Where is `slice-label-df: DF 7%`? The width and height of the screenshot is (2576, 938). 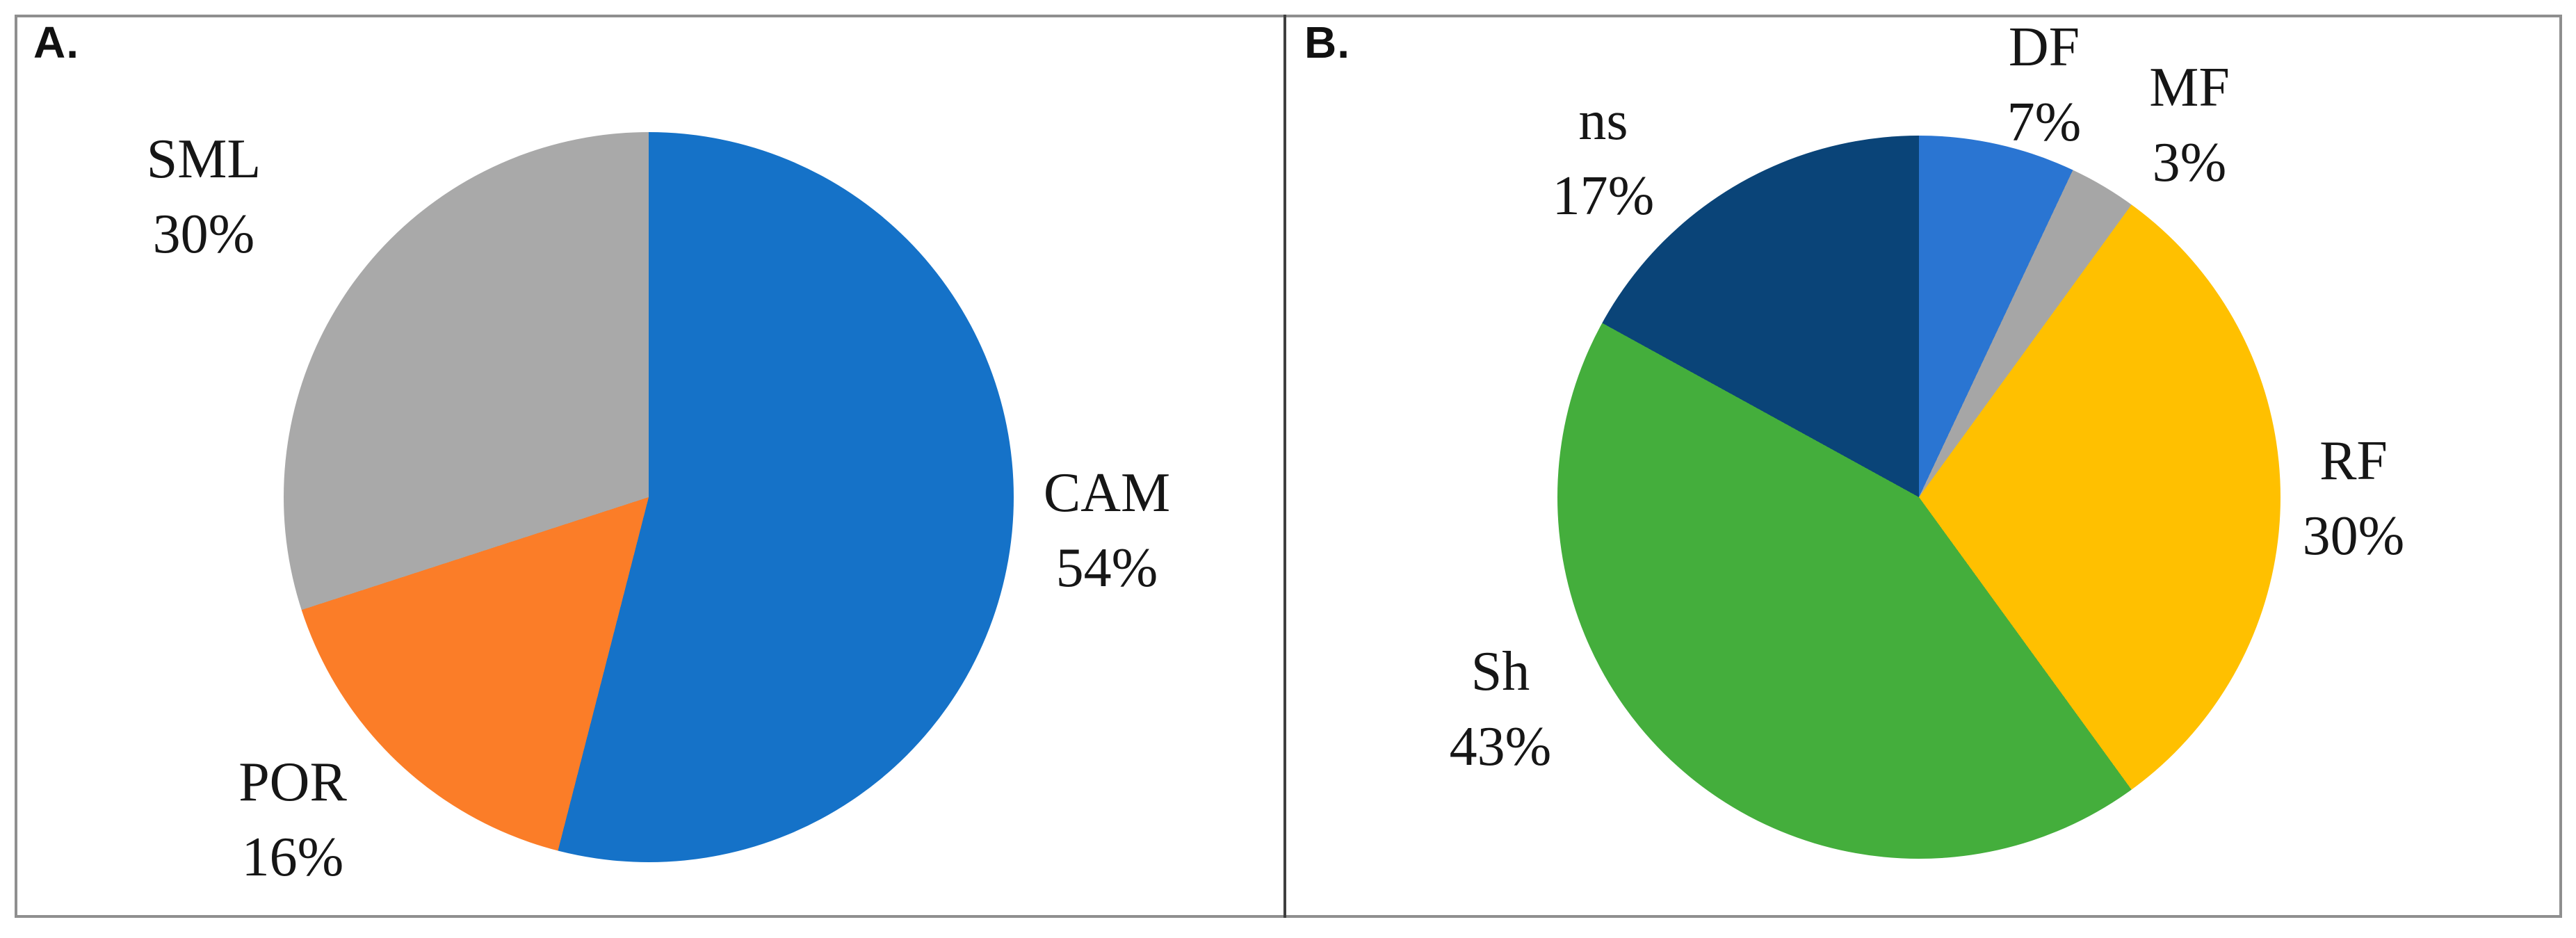 slice-label-df: DF 7% is located at coordinates (2044, 85).